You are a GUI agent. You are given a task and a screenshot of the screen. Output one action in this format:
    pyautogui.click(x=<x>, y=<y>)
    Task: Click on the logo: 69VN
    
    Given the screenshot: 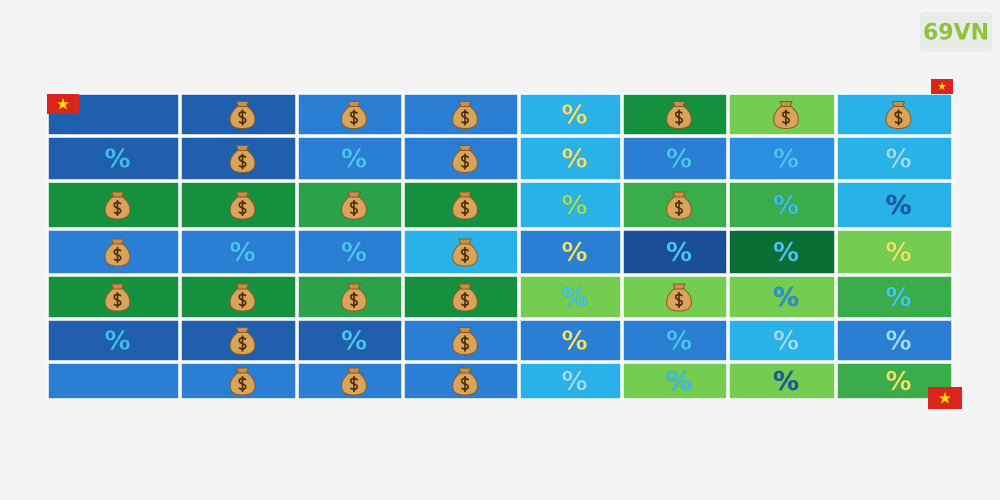 What is the action you would take?
    pyautogui.click(x=956, y=33)
    